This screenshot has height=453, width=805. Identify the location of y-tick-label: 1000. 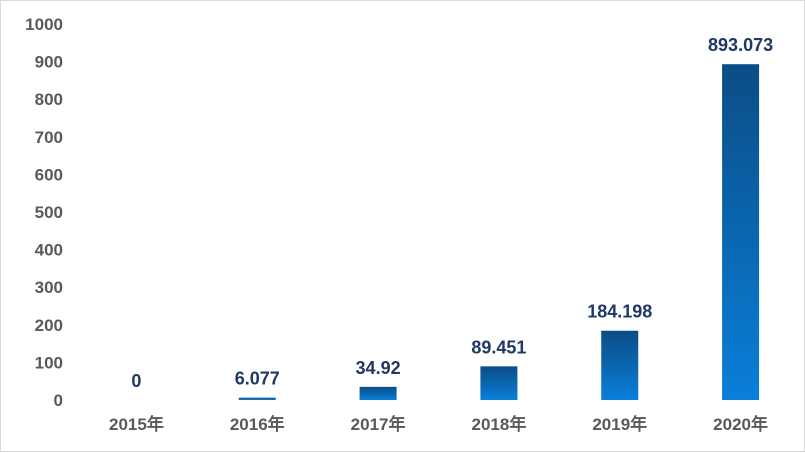
(44, 24).